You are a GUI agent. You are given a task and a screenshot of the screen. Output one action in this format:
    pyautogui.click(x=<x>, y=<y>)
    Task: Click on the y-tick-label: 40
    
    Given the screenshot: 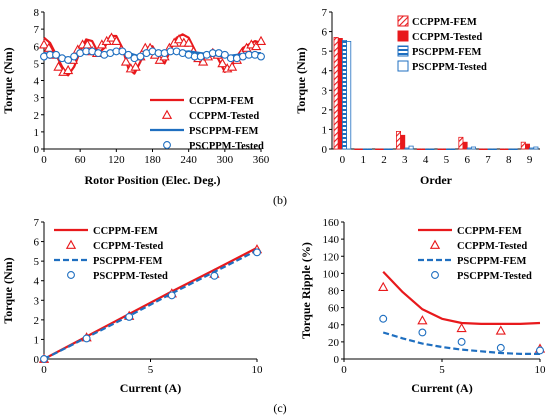 What is the action you would take?
    pyautogui.click(x=334, y=326)
    